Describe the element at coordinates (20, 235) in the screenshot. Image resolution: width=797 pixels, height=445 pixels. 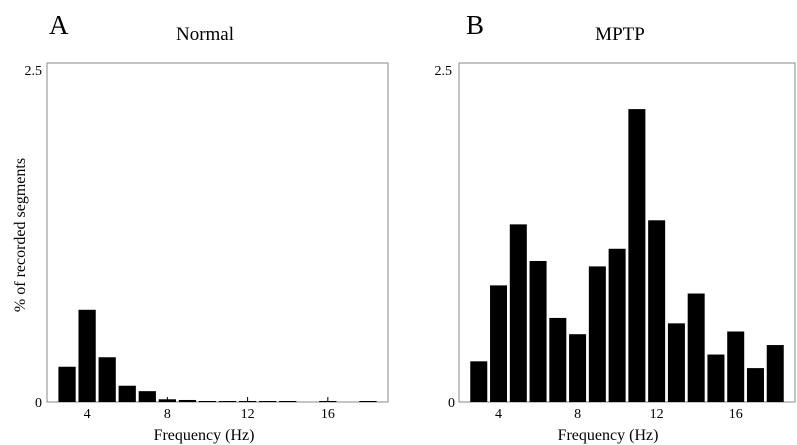
I see `y-axis-label: % of recorded segments` at that location.